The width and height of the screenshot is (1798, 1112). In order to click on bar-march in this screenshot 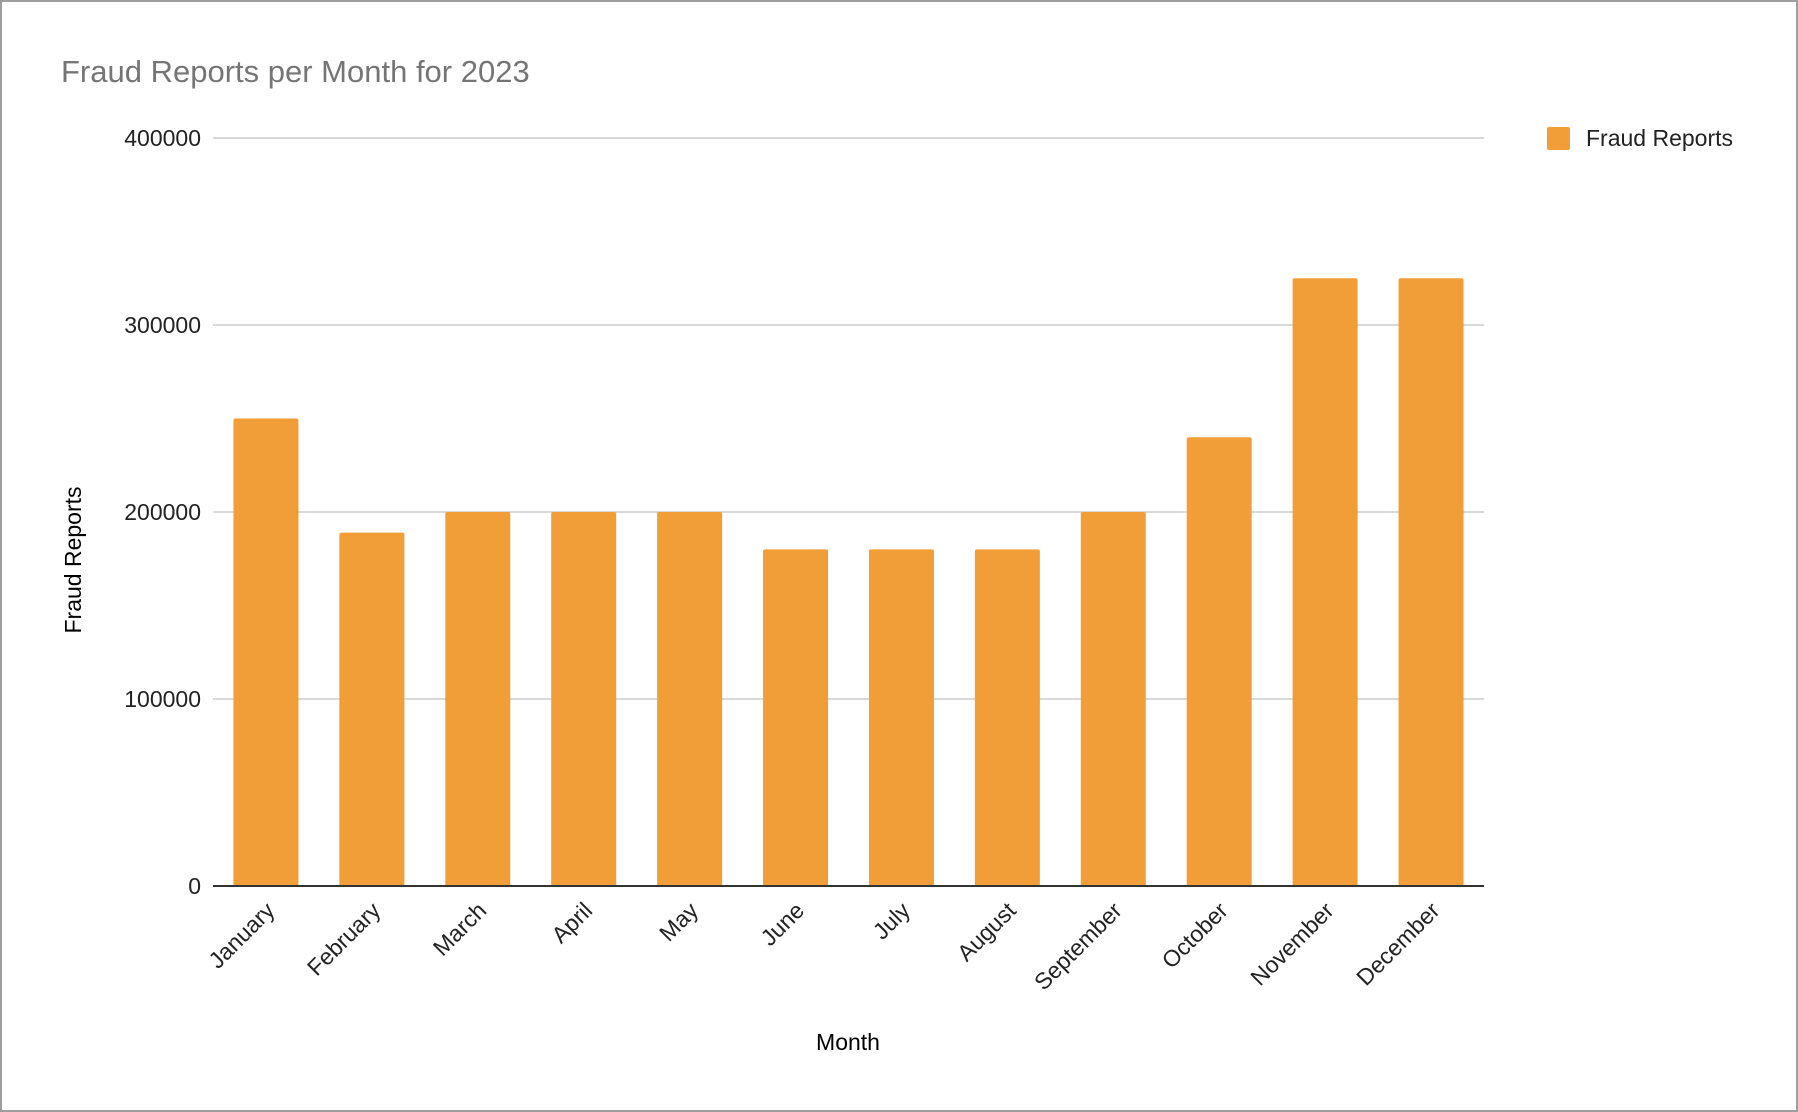, I will do `click(478, 699)`.